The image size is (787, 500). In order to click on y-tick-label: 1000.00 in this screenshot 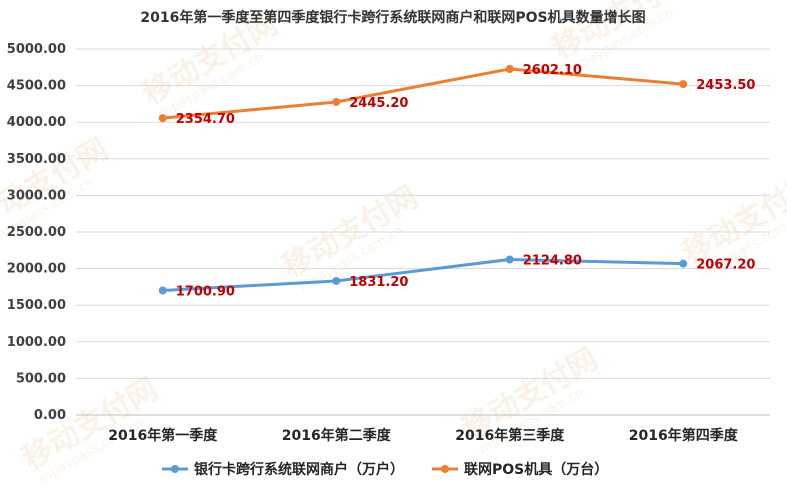, I will do `click(36, 342)`.